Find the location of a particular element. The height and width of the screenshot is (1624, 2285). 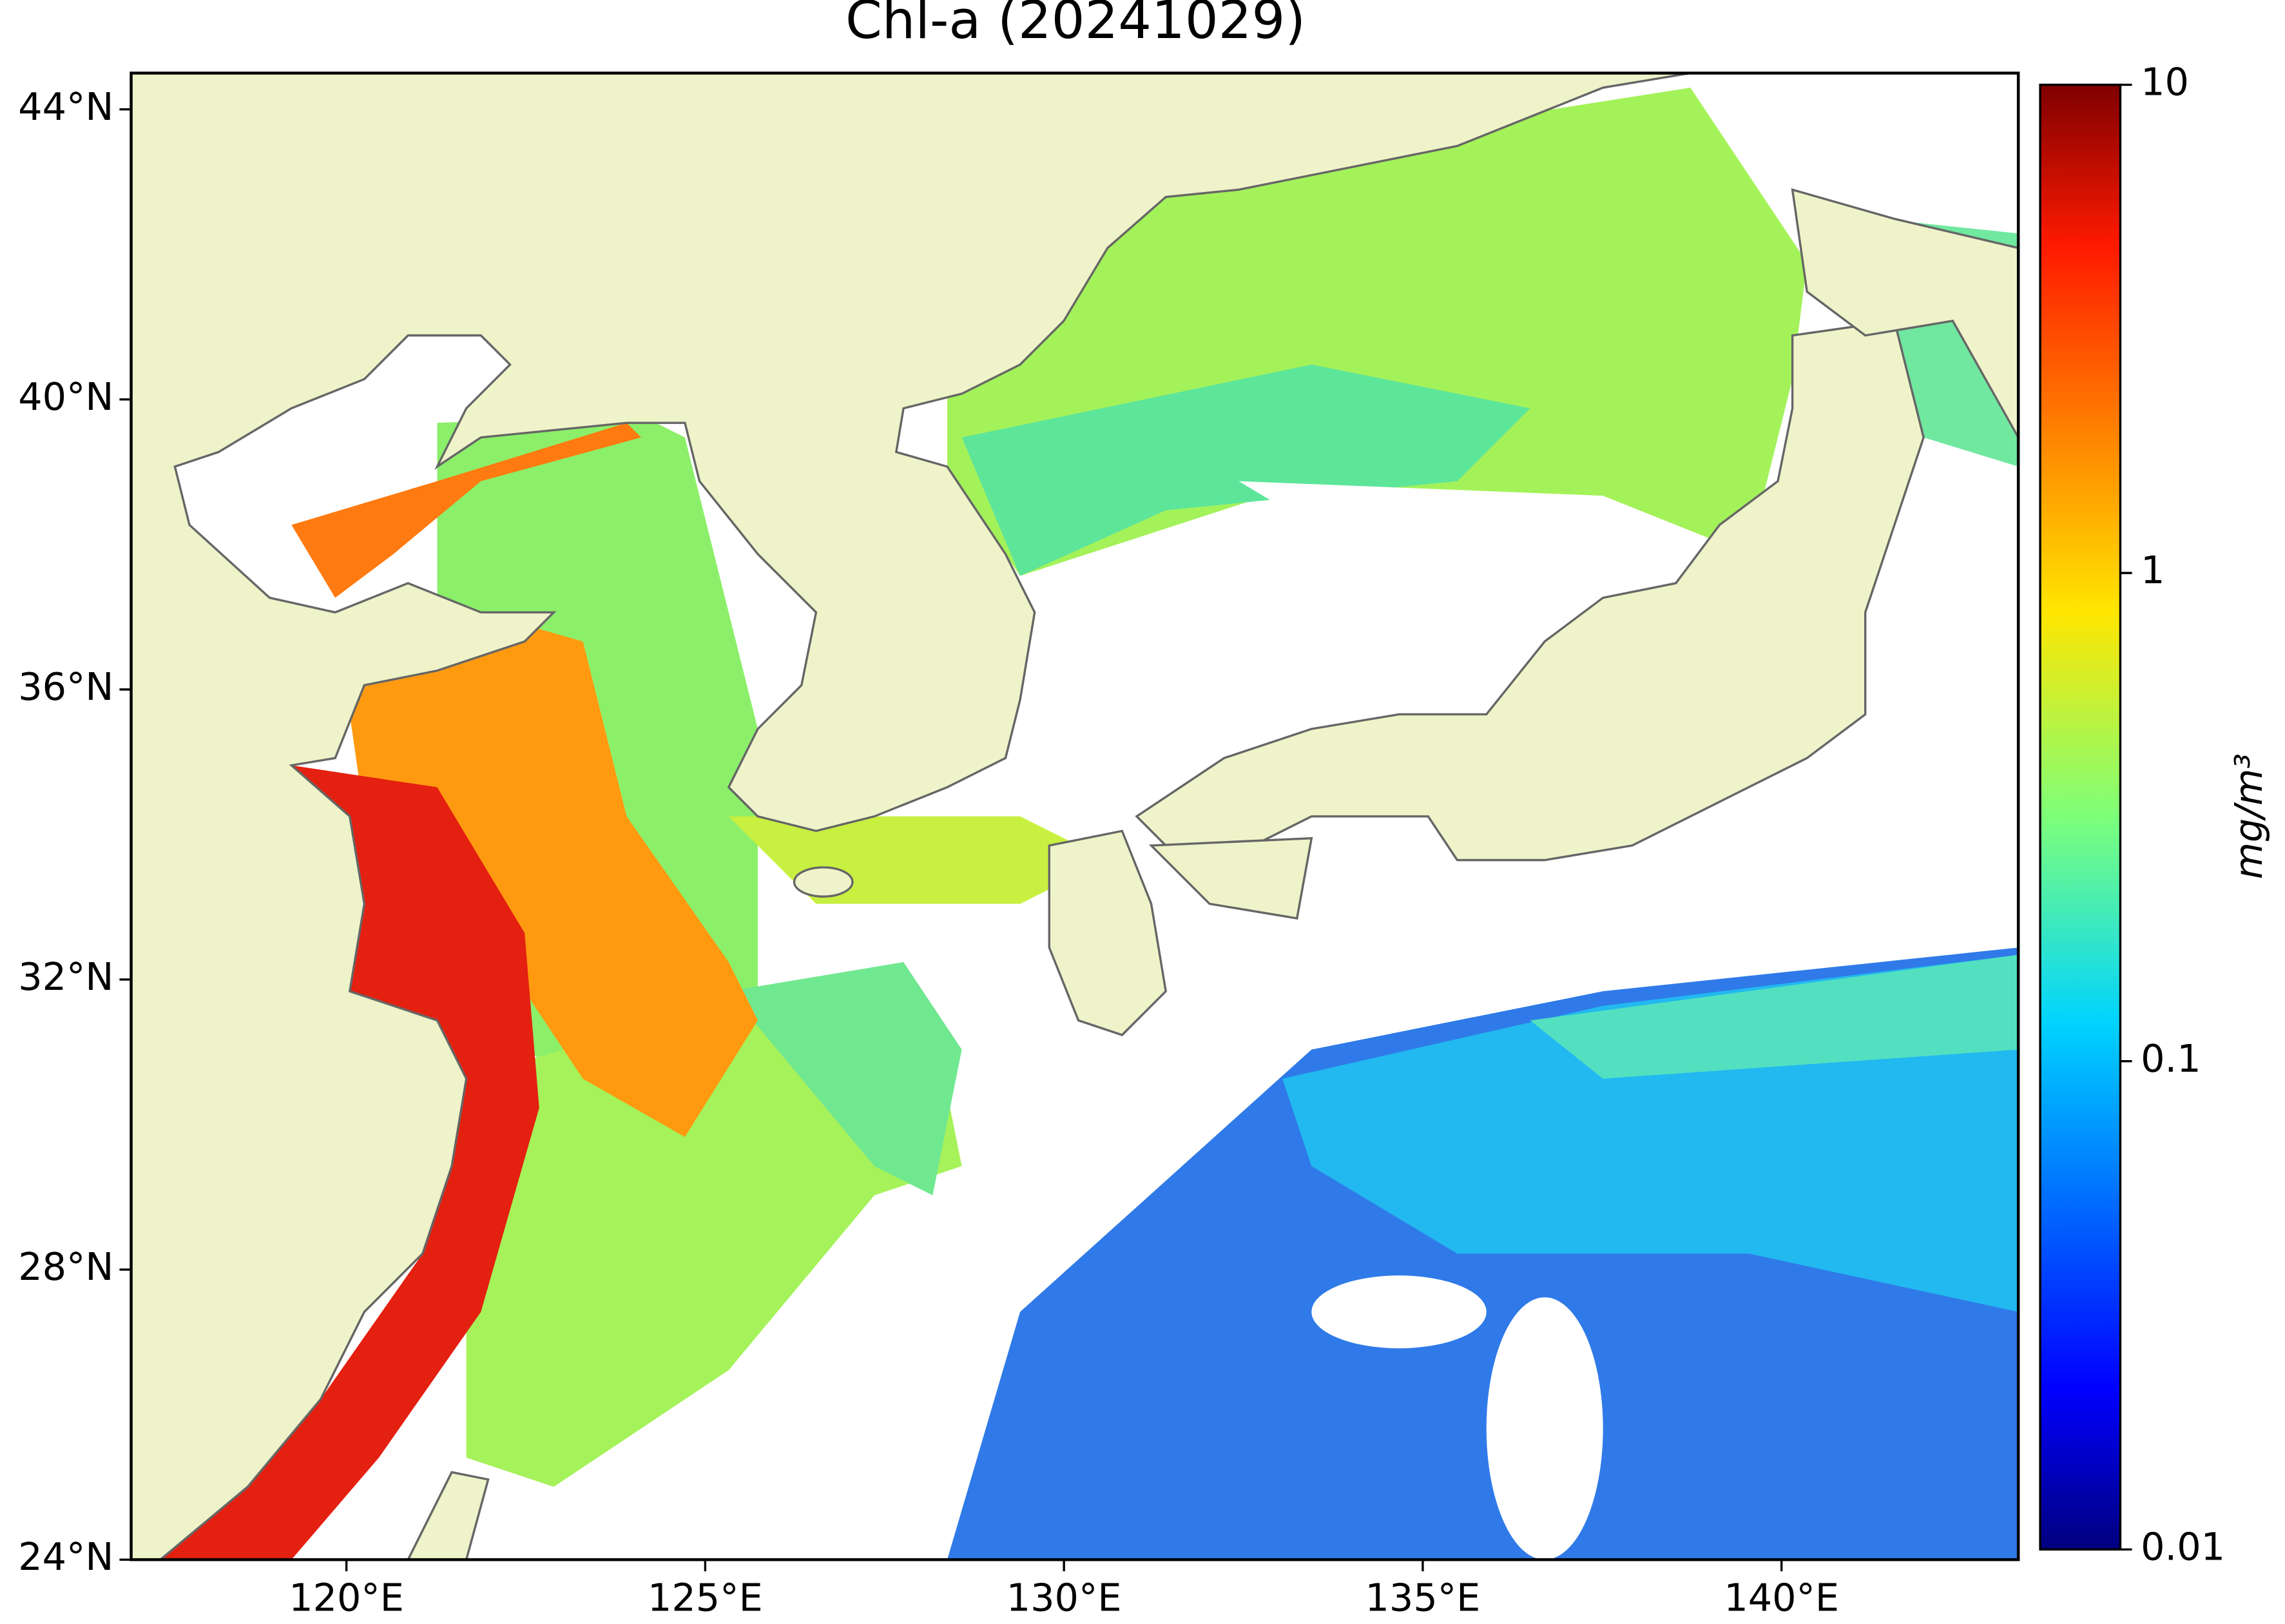

x-tick-label: 125°E is located at coordinates (705, 1598).